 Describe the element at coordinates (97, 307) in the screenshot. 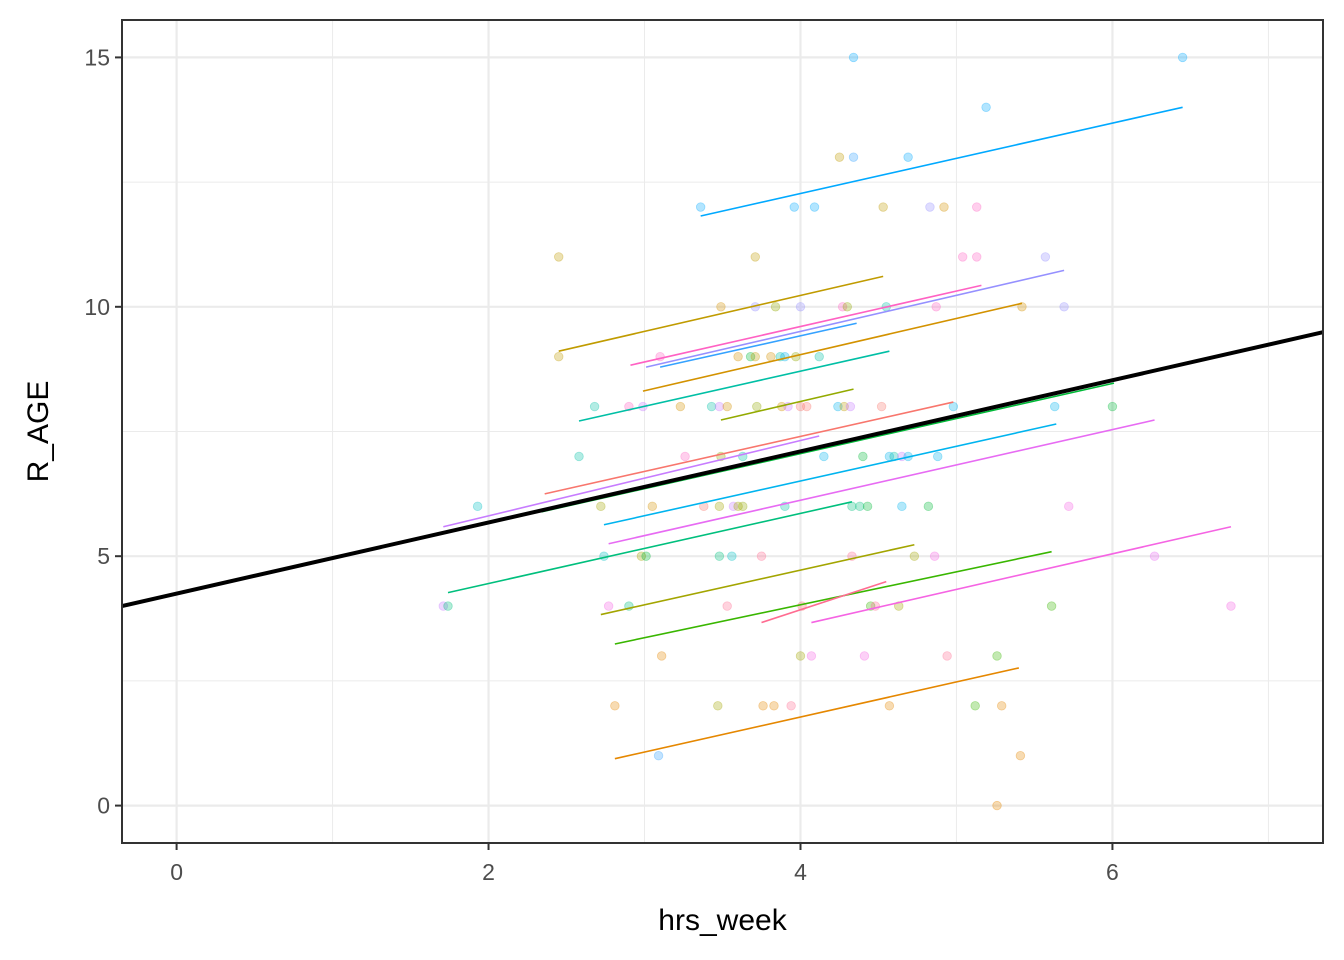

I see `y-tick-label: 10` at that location.